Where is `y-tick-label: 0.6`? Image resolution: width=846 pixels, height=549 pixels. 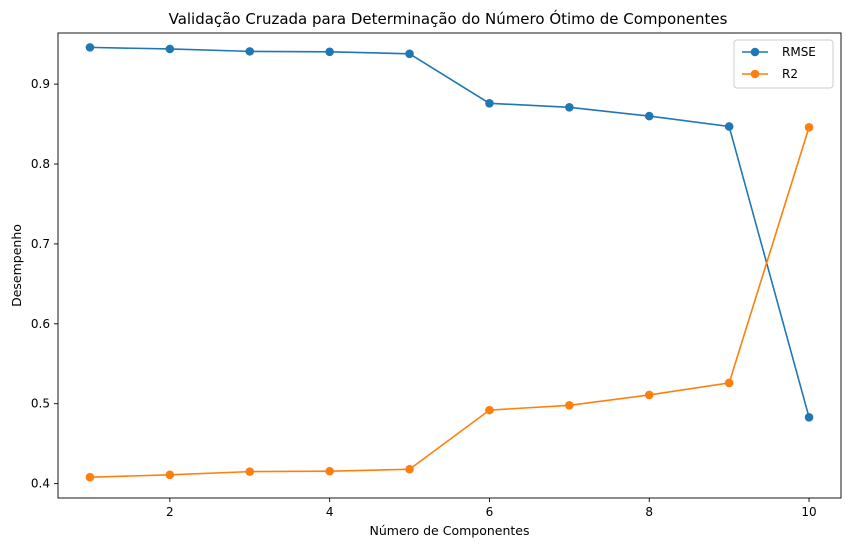
y-tick-label: 0.6 is located at coordinates (40, 324).